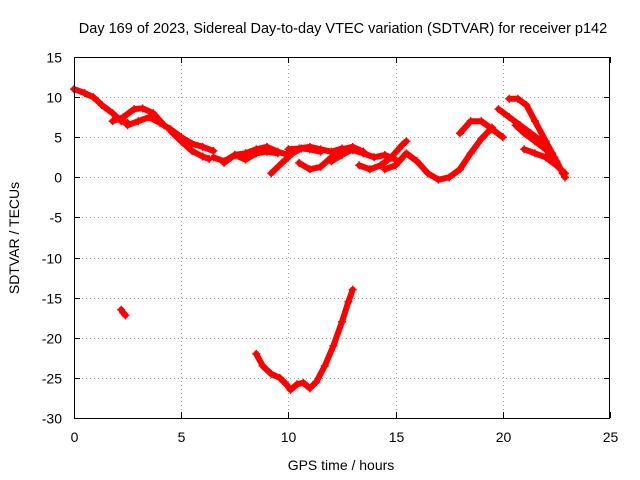 The width and height of the screenshot is (640, 480). I want to click on x-tick-label: 10, so click(289, 437).